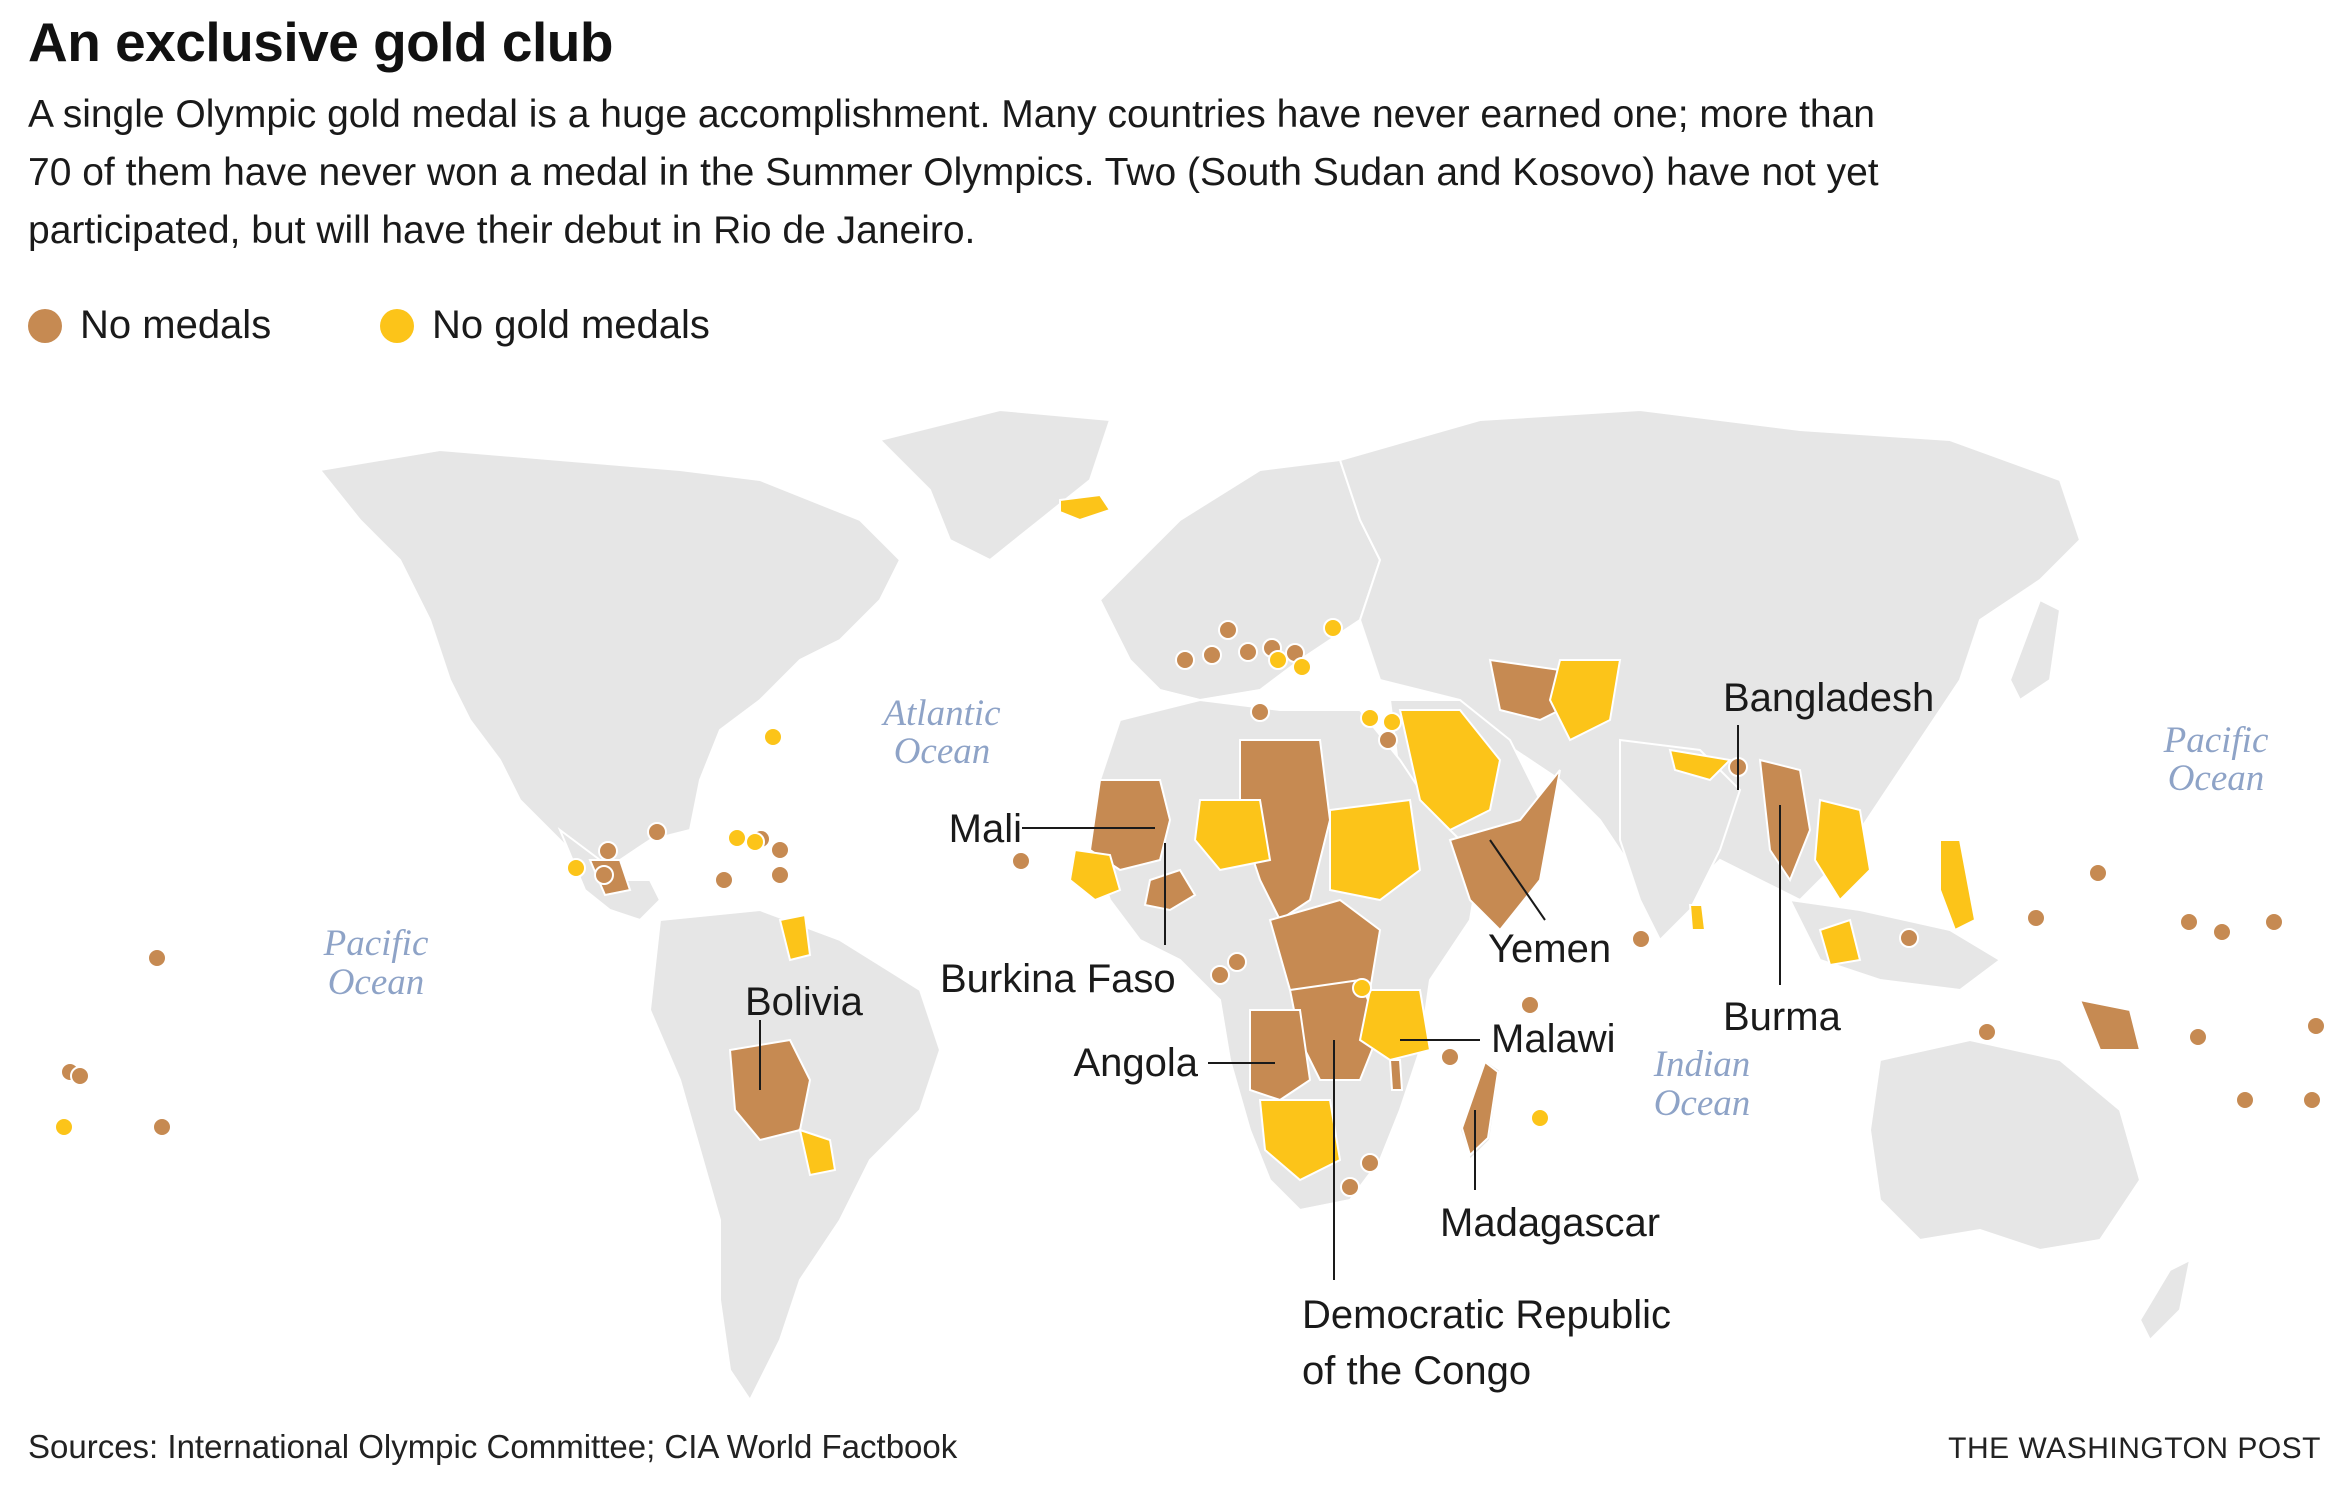 The image size is (2349, 1485). I want to click on label-madagascar: Madagascar, so click(1550, 1223).